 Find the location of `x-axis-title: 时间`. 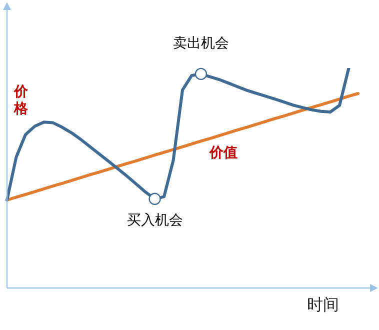

x-axis-title: 时间 is located at coordinates (323, 304).